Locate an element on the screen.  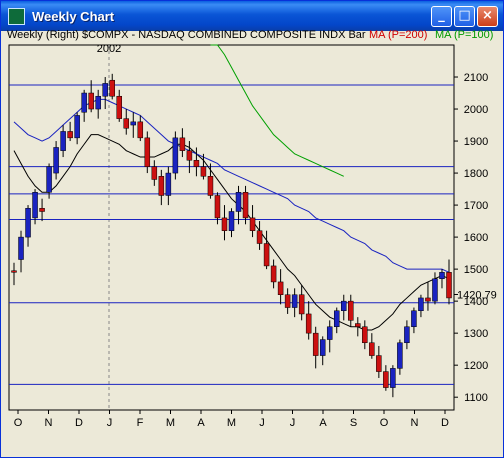
x-tick-label: F is located at coordinates (140, 423).